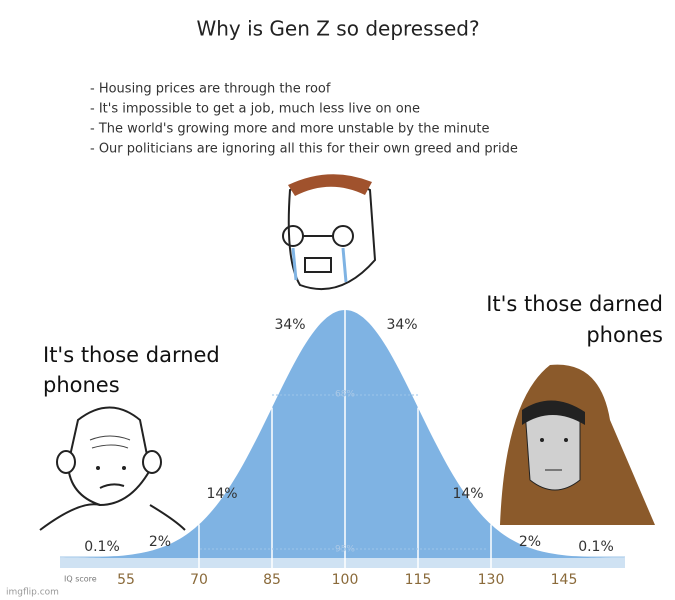 The width and height of the screenshot is (675, 600). I want to click on bullet: - Housing prices are through the roof, so click(210, 89).